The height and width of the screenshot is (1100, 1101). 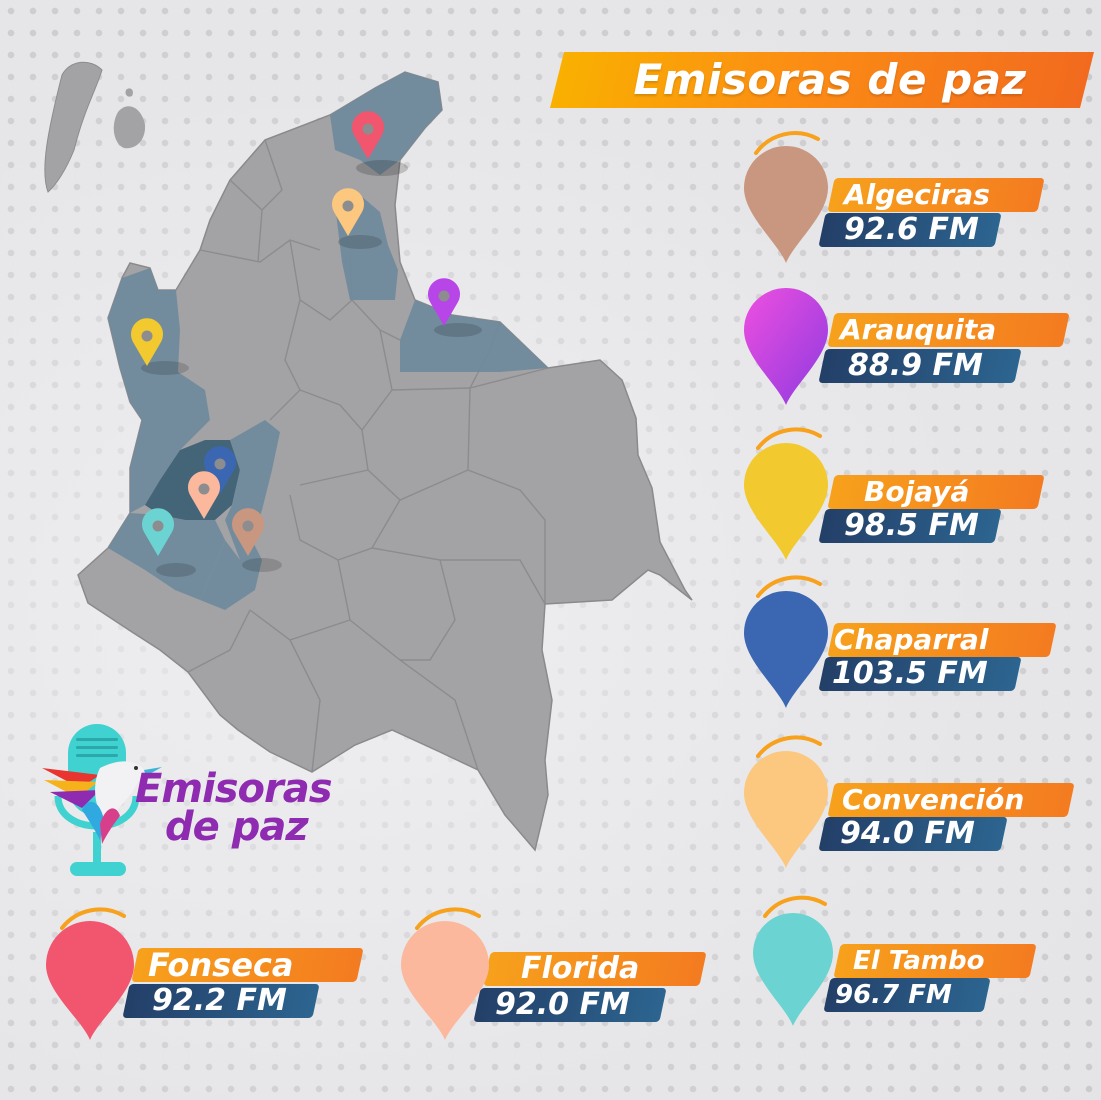 I want to click on station-frequency: 98.5 FM, so click(x=911, y=525).